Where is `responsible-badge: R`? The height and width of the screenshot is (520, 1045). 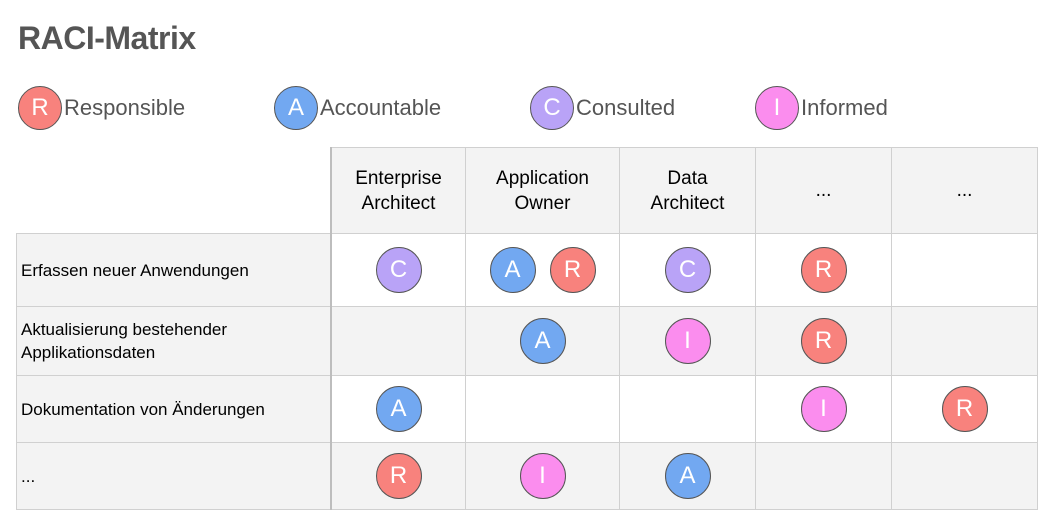
responsible-badge: R is located at coordinates (40, 108).